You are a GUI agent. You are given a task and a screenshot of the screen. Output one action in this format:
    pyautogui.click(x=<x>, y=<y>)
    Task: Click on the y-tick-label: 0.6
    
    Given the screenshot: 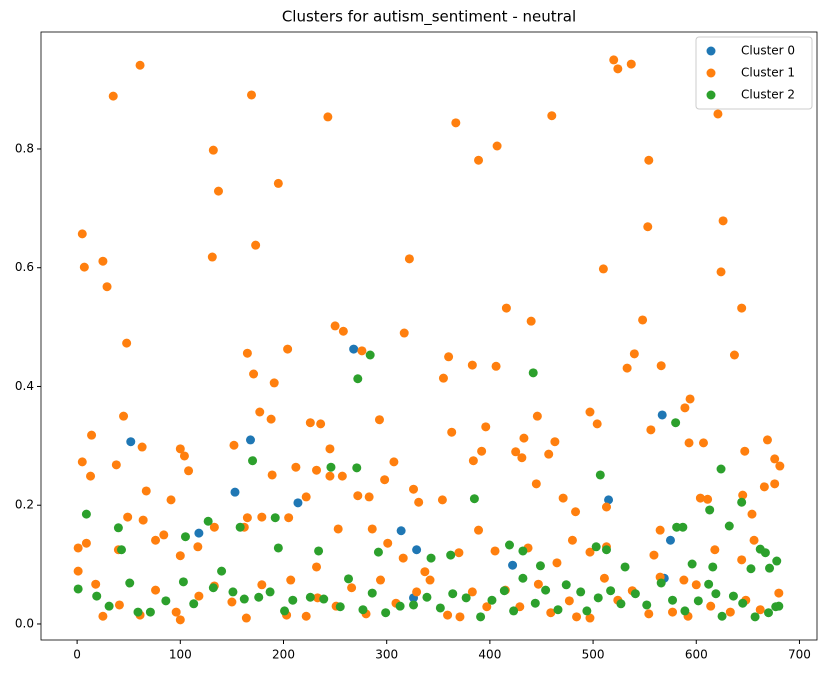 What is the action you would take?
    pyautogui.click(x=24, y=267)
    